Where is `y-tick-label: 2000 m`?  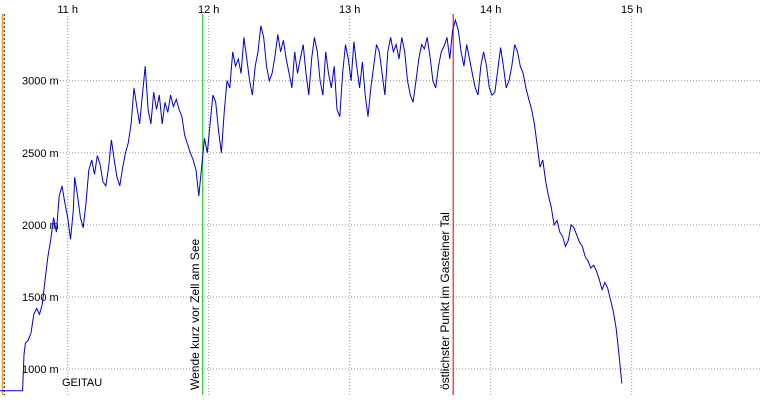 y-tick-label: 2000 m is located at coordinates (40, 226).